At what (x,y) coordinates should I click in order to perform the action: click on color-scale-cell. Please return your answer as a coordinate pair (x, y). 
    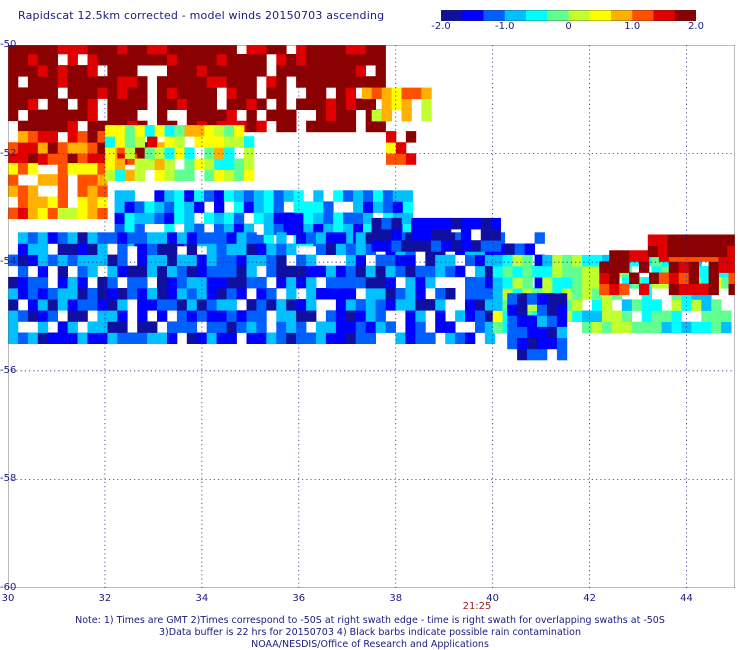
    Looking at the image, I should click on (579, 15).